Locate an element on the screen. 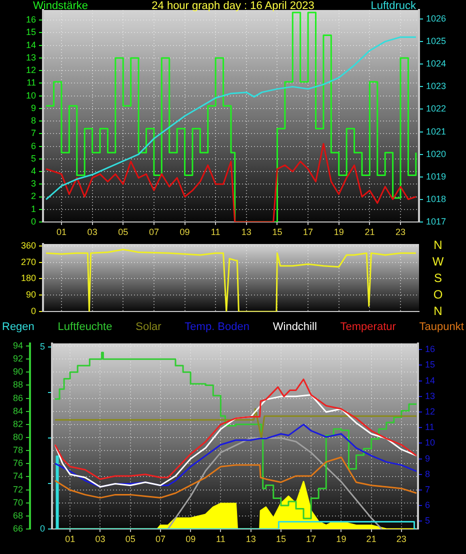 The width and height of the screenshot is (466, 554). y2-tick-label: 6 is located at coordinates (427, 505).